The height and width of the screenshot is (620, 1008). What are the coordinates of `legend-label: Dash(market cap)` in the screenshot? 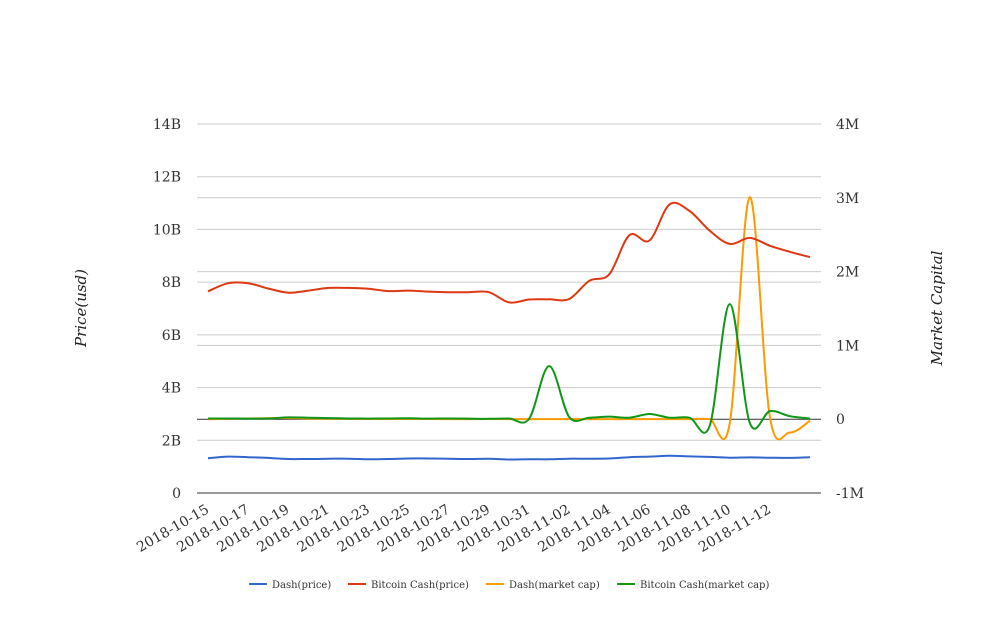 It's located at (554, 585).